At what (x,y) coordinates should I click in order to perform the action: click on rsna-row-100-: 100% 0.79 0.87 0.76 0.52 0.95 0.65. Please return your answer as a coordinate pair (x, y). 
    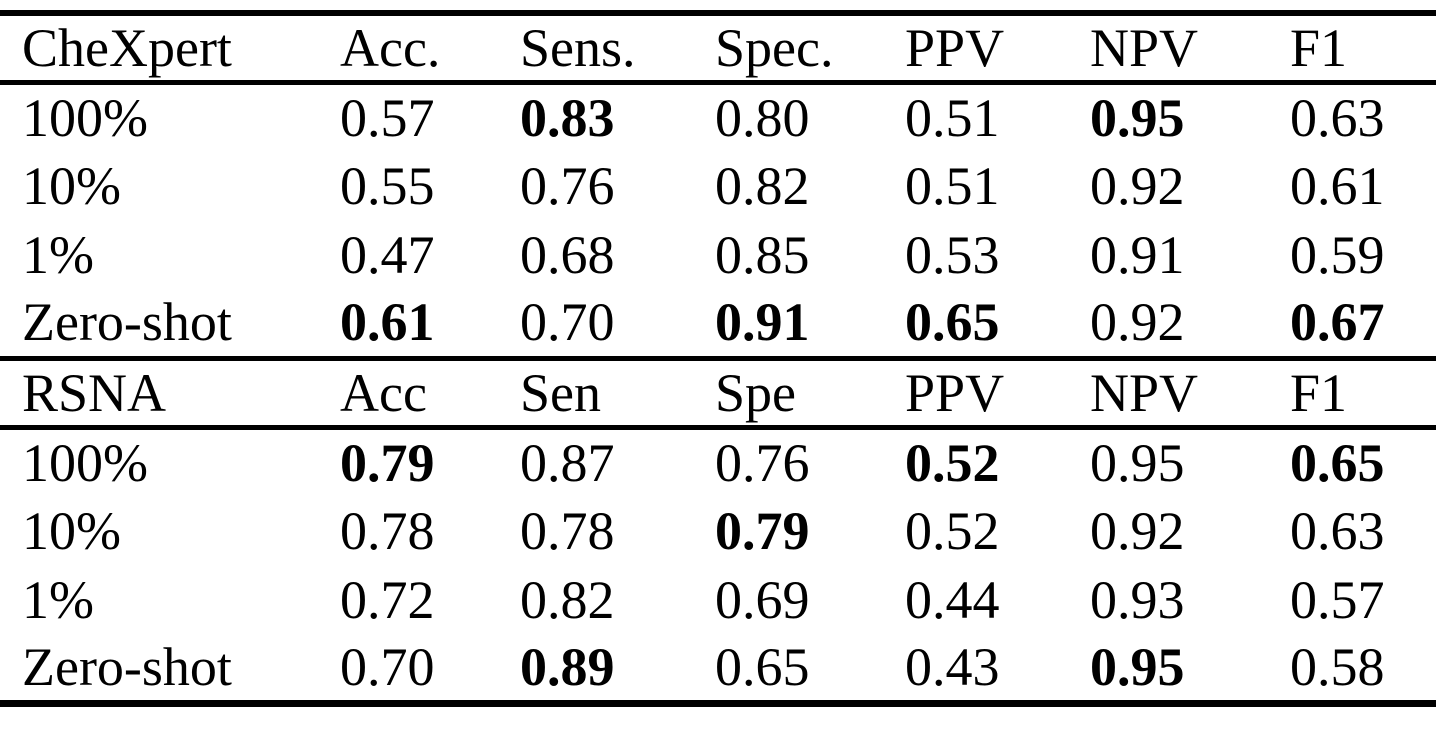
    Looking at the image, I should click on (718, 461).